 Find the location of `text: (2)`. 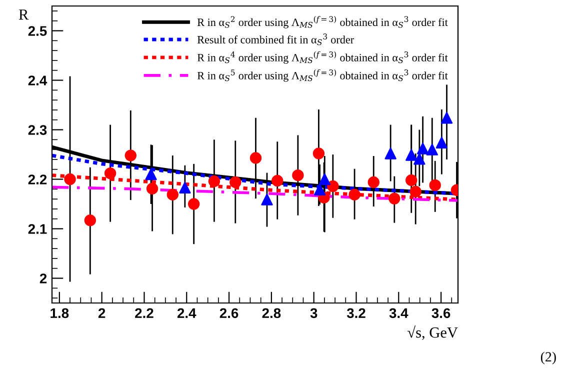

text: (2) is located at coordinates (548, 358).